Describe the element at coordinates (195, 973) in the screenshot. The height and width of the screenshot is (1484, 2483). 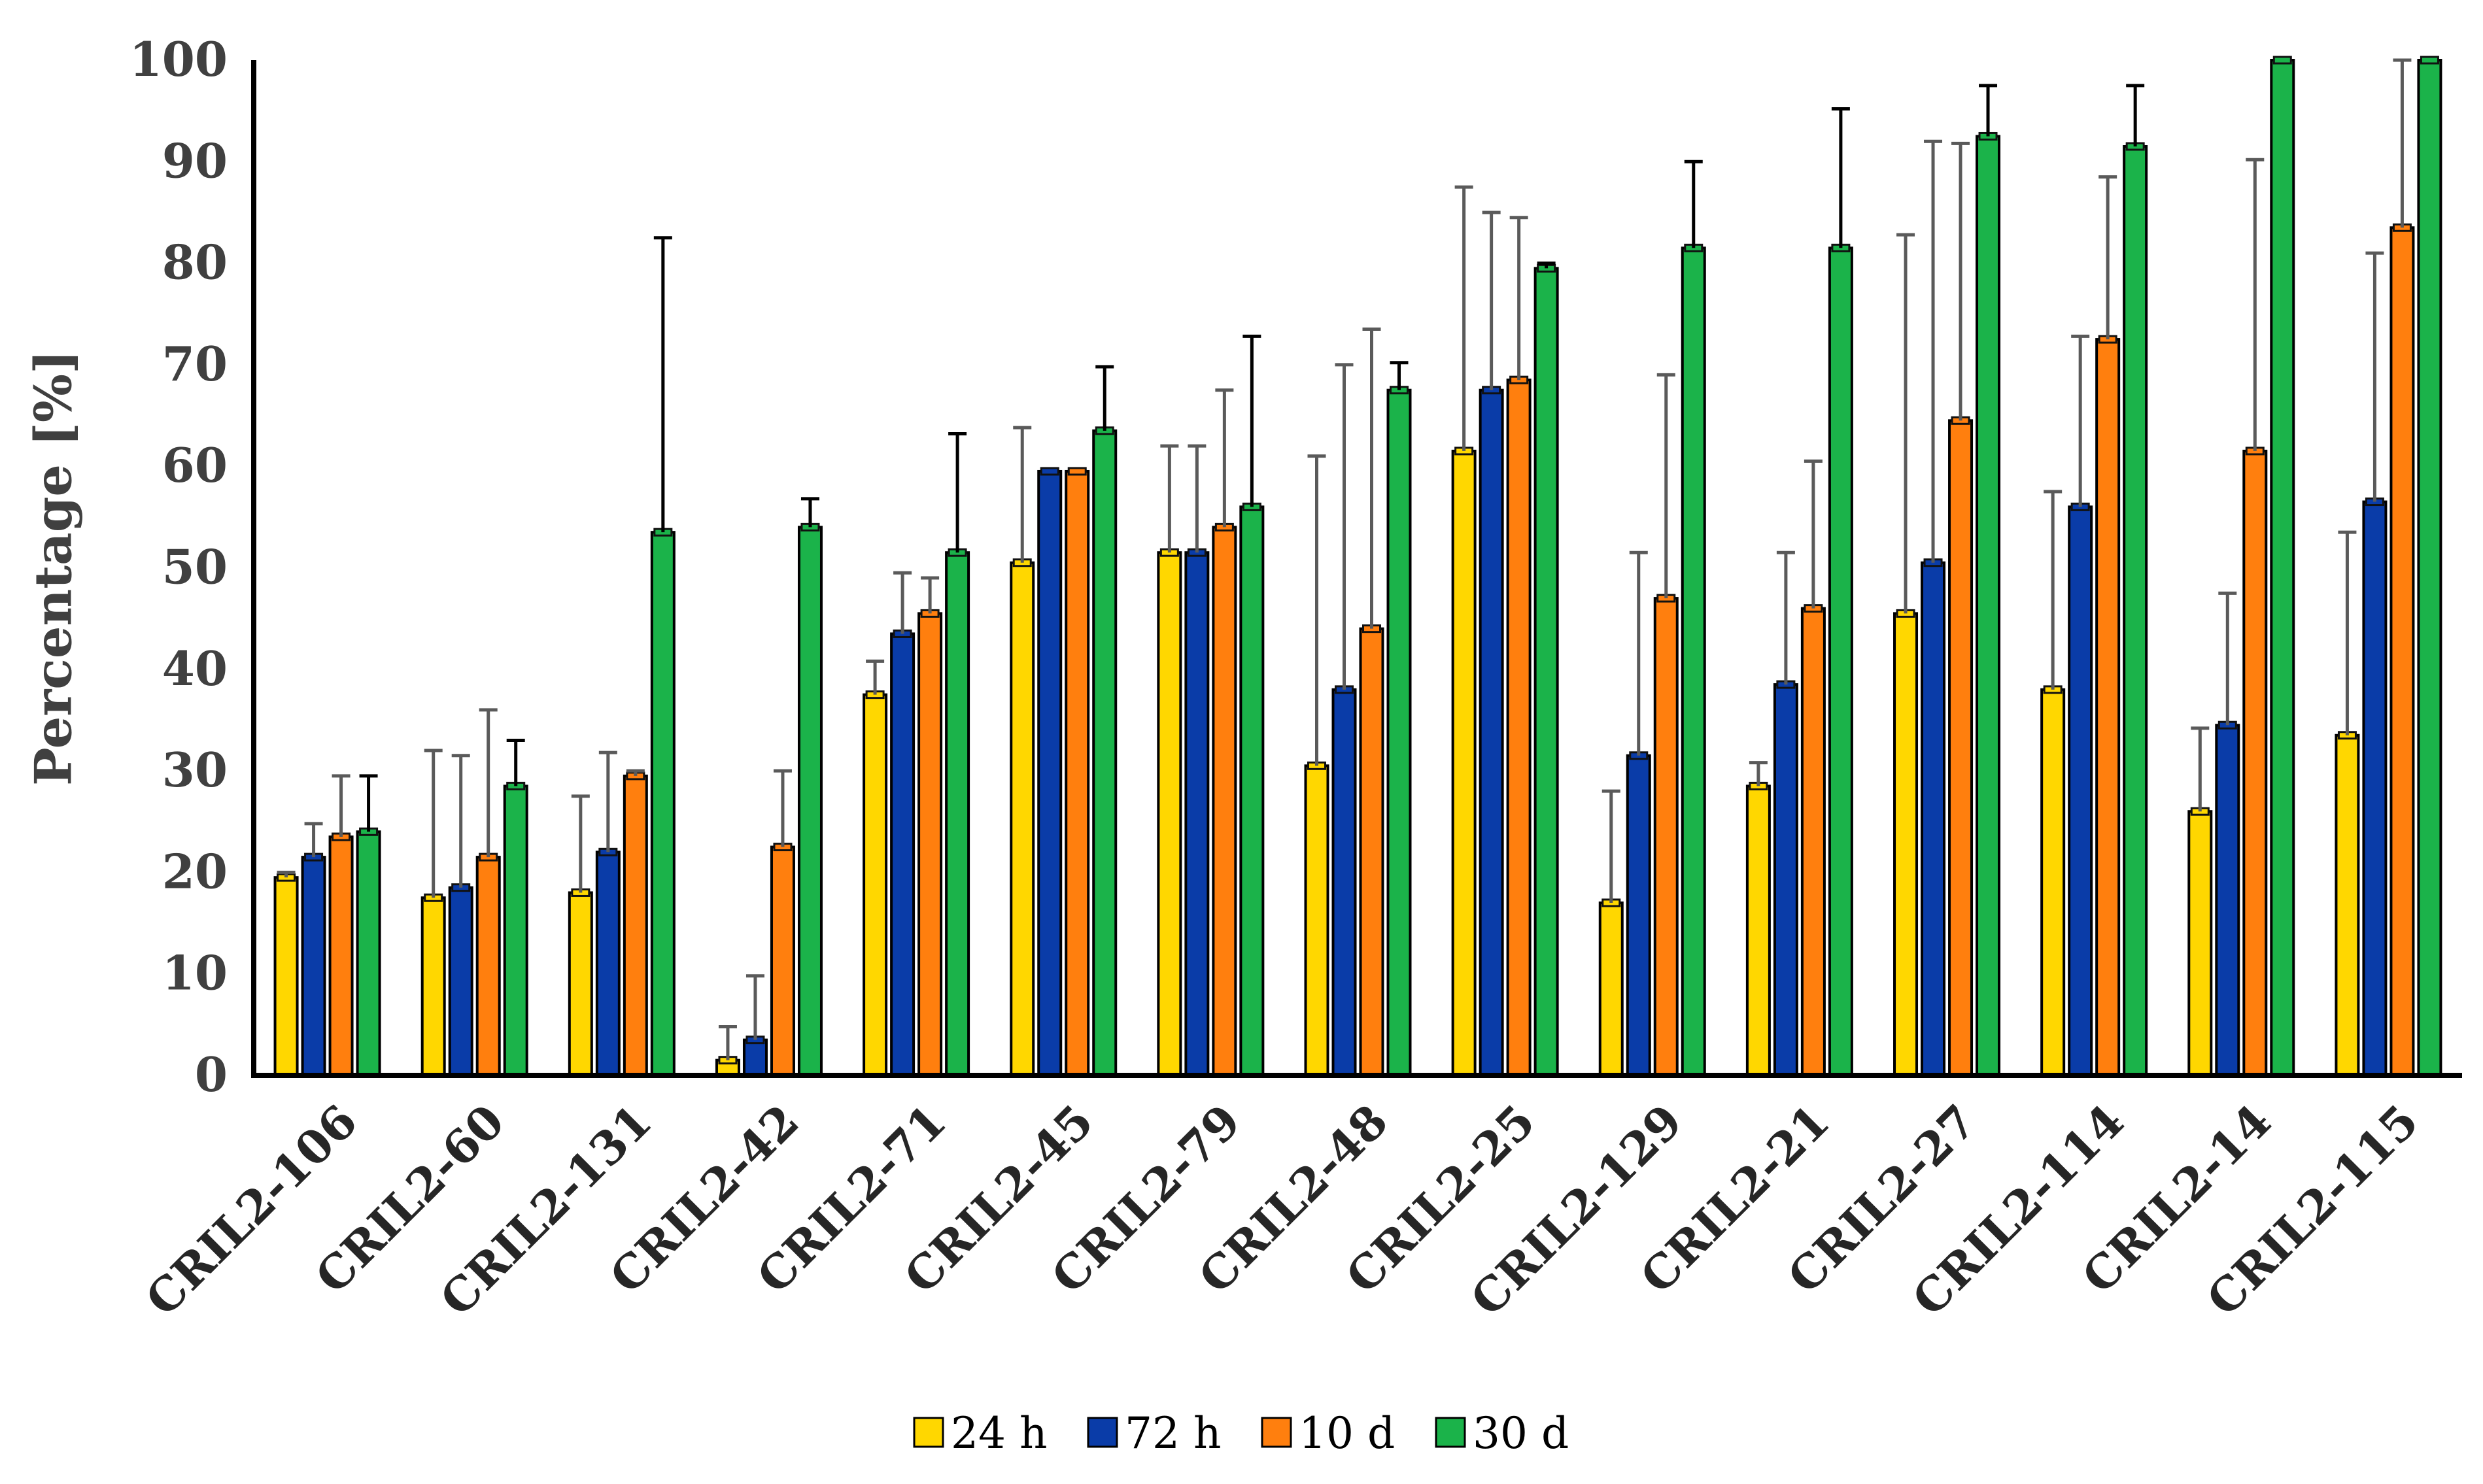
I see `y-tick-label: 10` at that location.